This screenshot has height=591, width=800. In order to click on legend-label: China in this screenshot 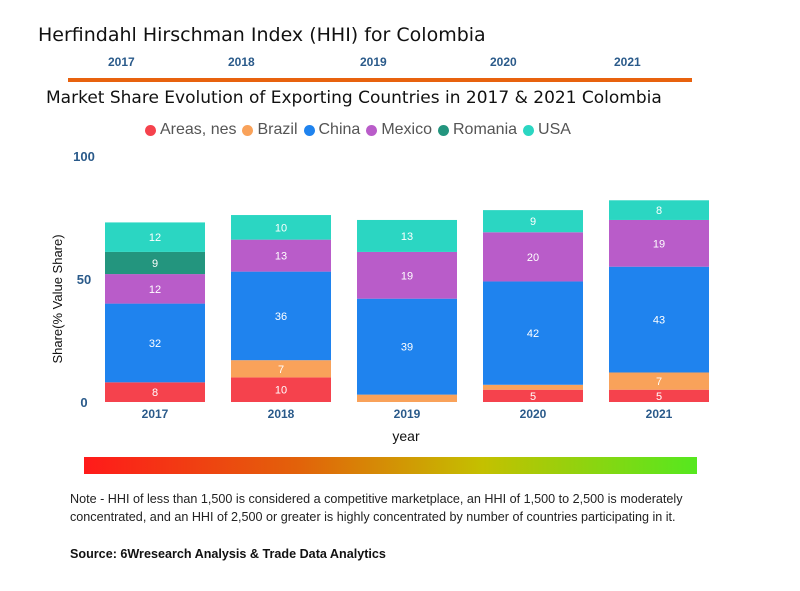, I will do `click(339, 129)`.